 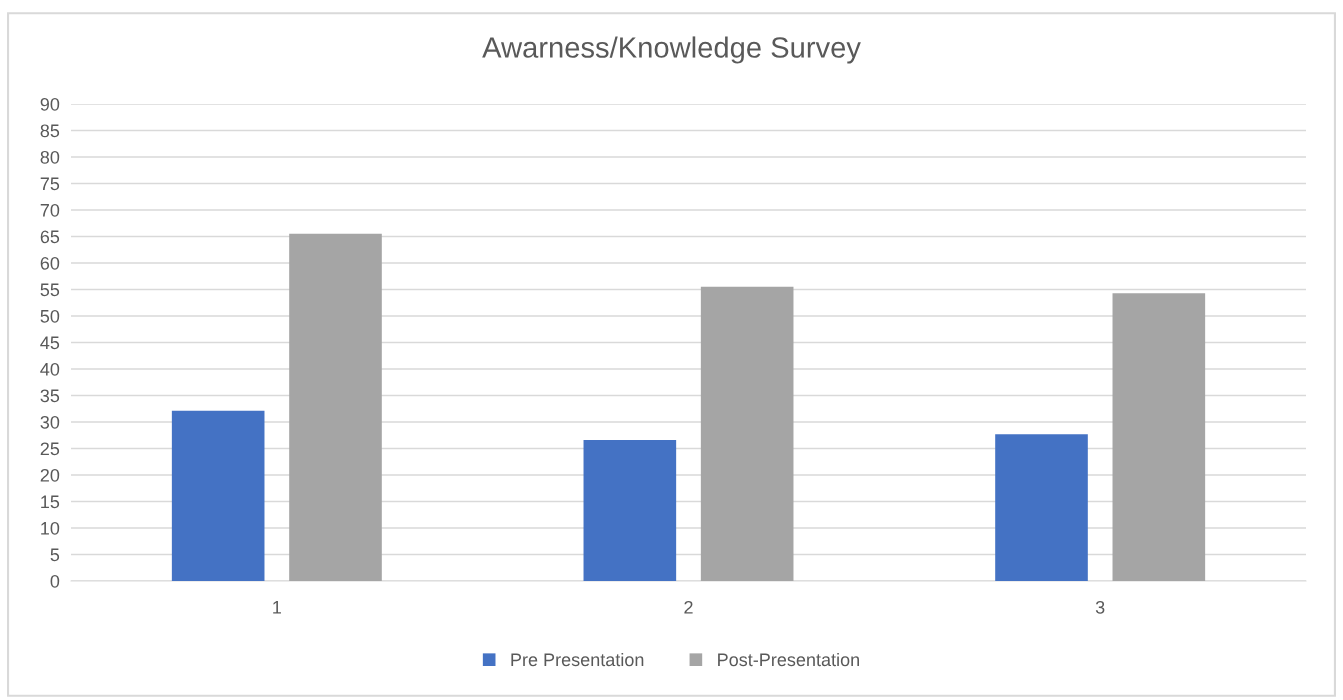 I want to click on y-tick-label: 60, so click(x=50, y=263).